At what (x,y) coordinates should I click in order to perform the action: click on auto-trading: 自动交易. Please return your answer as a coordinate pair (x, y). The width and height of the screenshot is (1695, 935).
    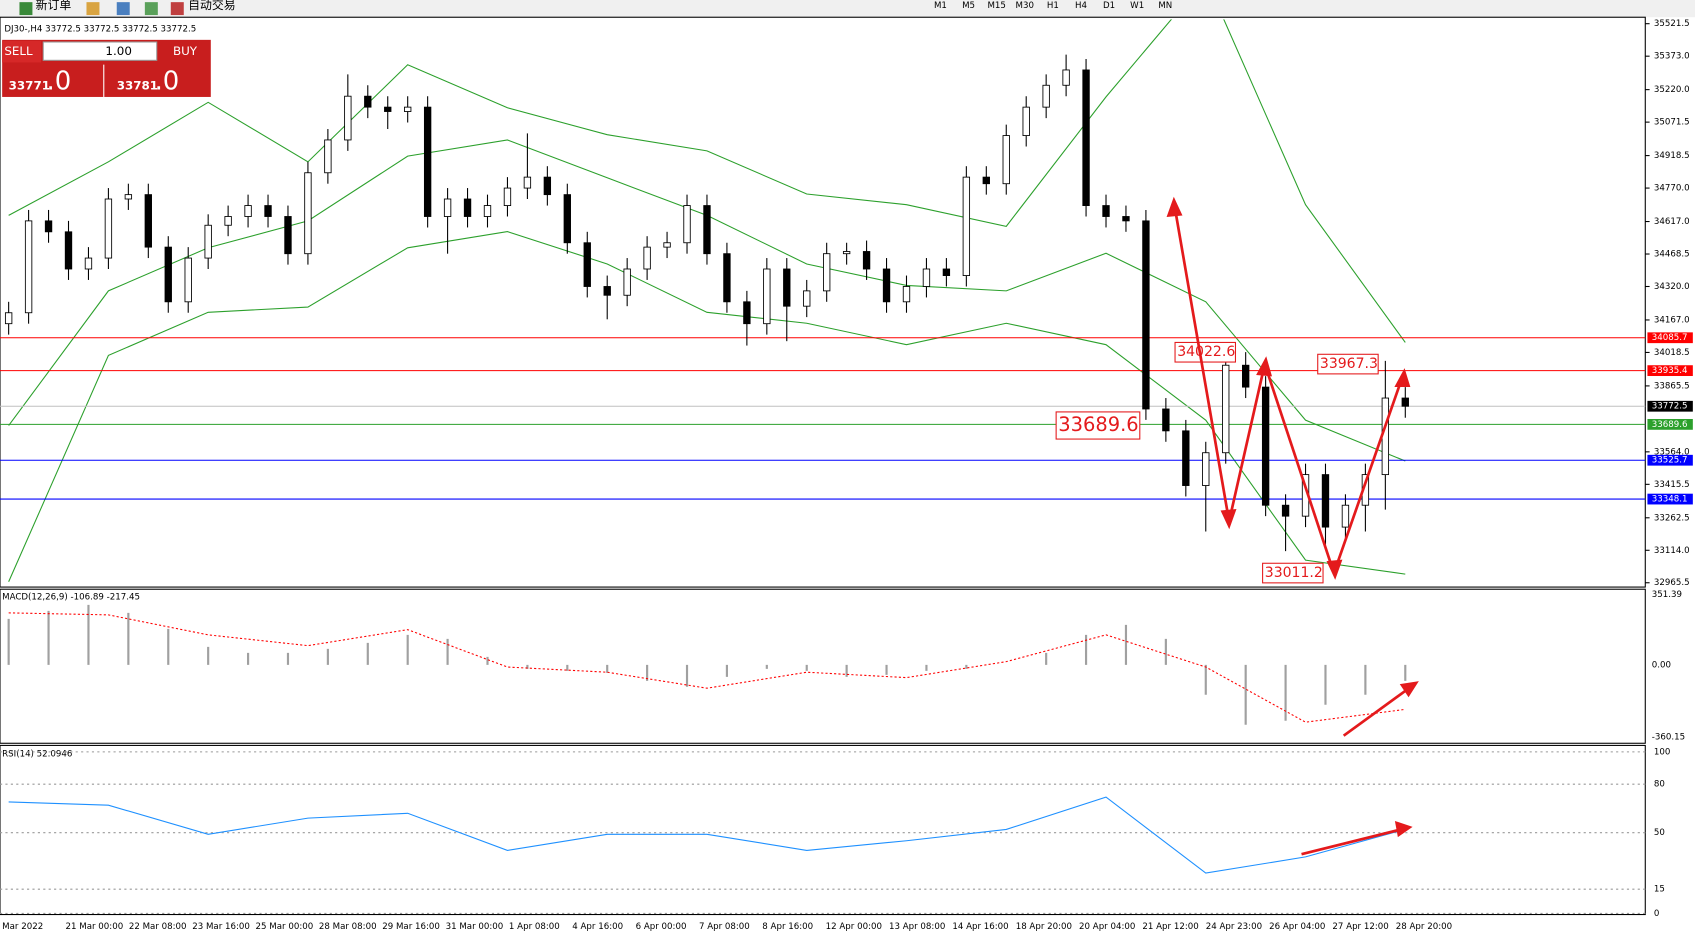
    Looking at the image, I should click on (212, 6).